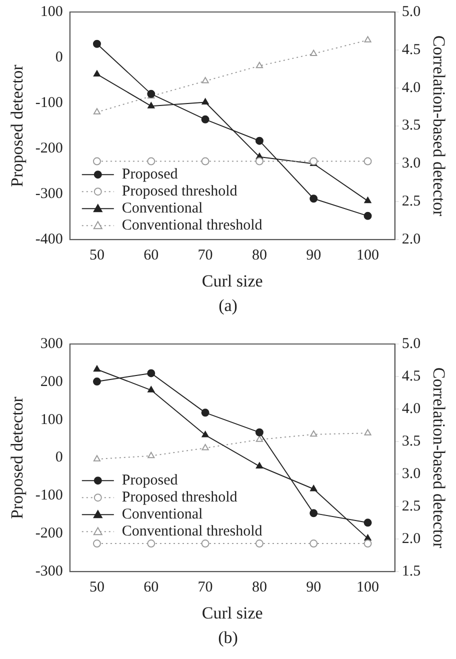 Image resolution: width=456 pixels, height=659 pixels. I want to click on text: (a), so click(228, 306).